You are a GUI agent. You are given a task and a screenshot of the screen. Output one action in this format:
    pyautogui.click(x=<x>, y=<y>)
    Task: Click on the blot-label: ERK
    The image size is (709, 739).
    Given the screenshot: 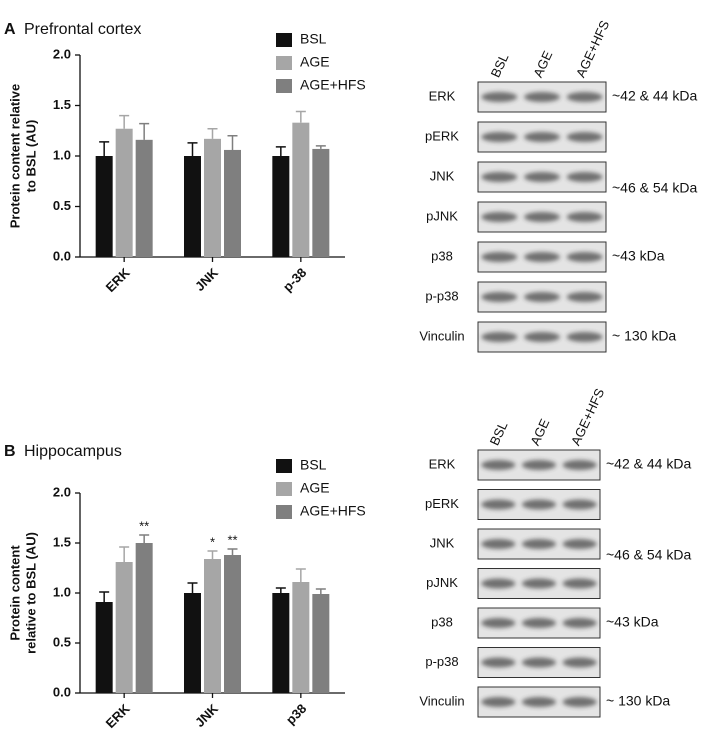 What is the action you would take?
    pyautogui.click(x=442, y=95)
    